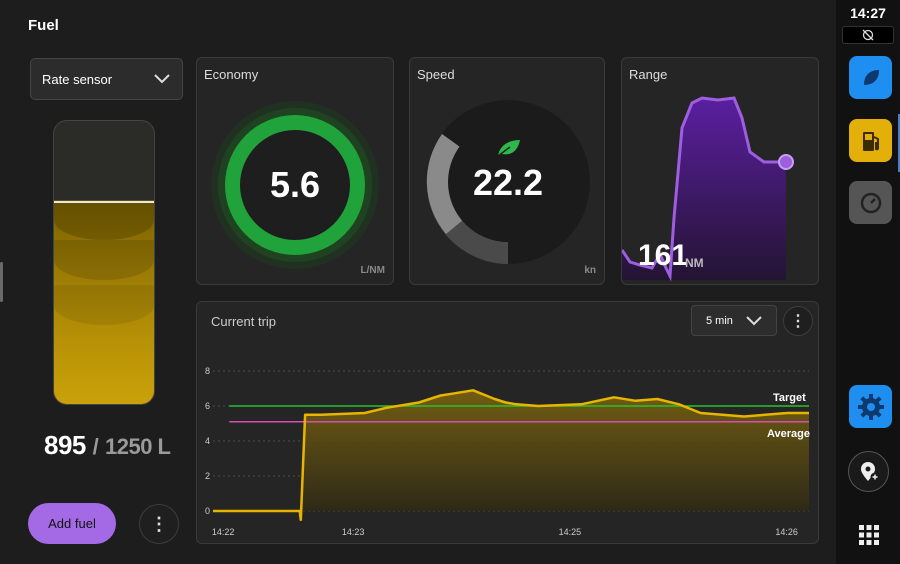  Describe the element at coordinates (899, 143) in the screenshot. I see `active-indicator` at that location.